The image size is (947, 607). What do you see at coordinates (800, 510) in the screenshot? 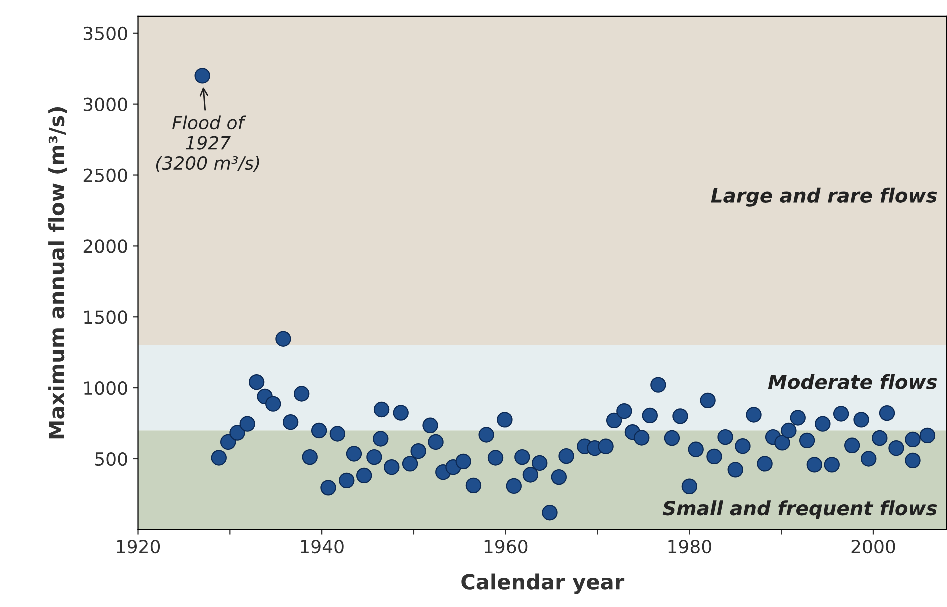
I see `band-label: Small and frequent flows` at bounding box center [800, 510].